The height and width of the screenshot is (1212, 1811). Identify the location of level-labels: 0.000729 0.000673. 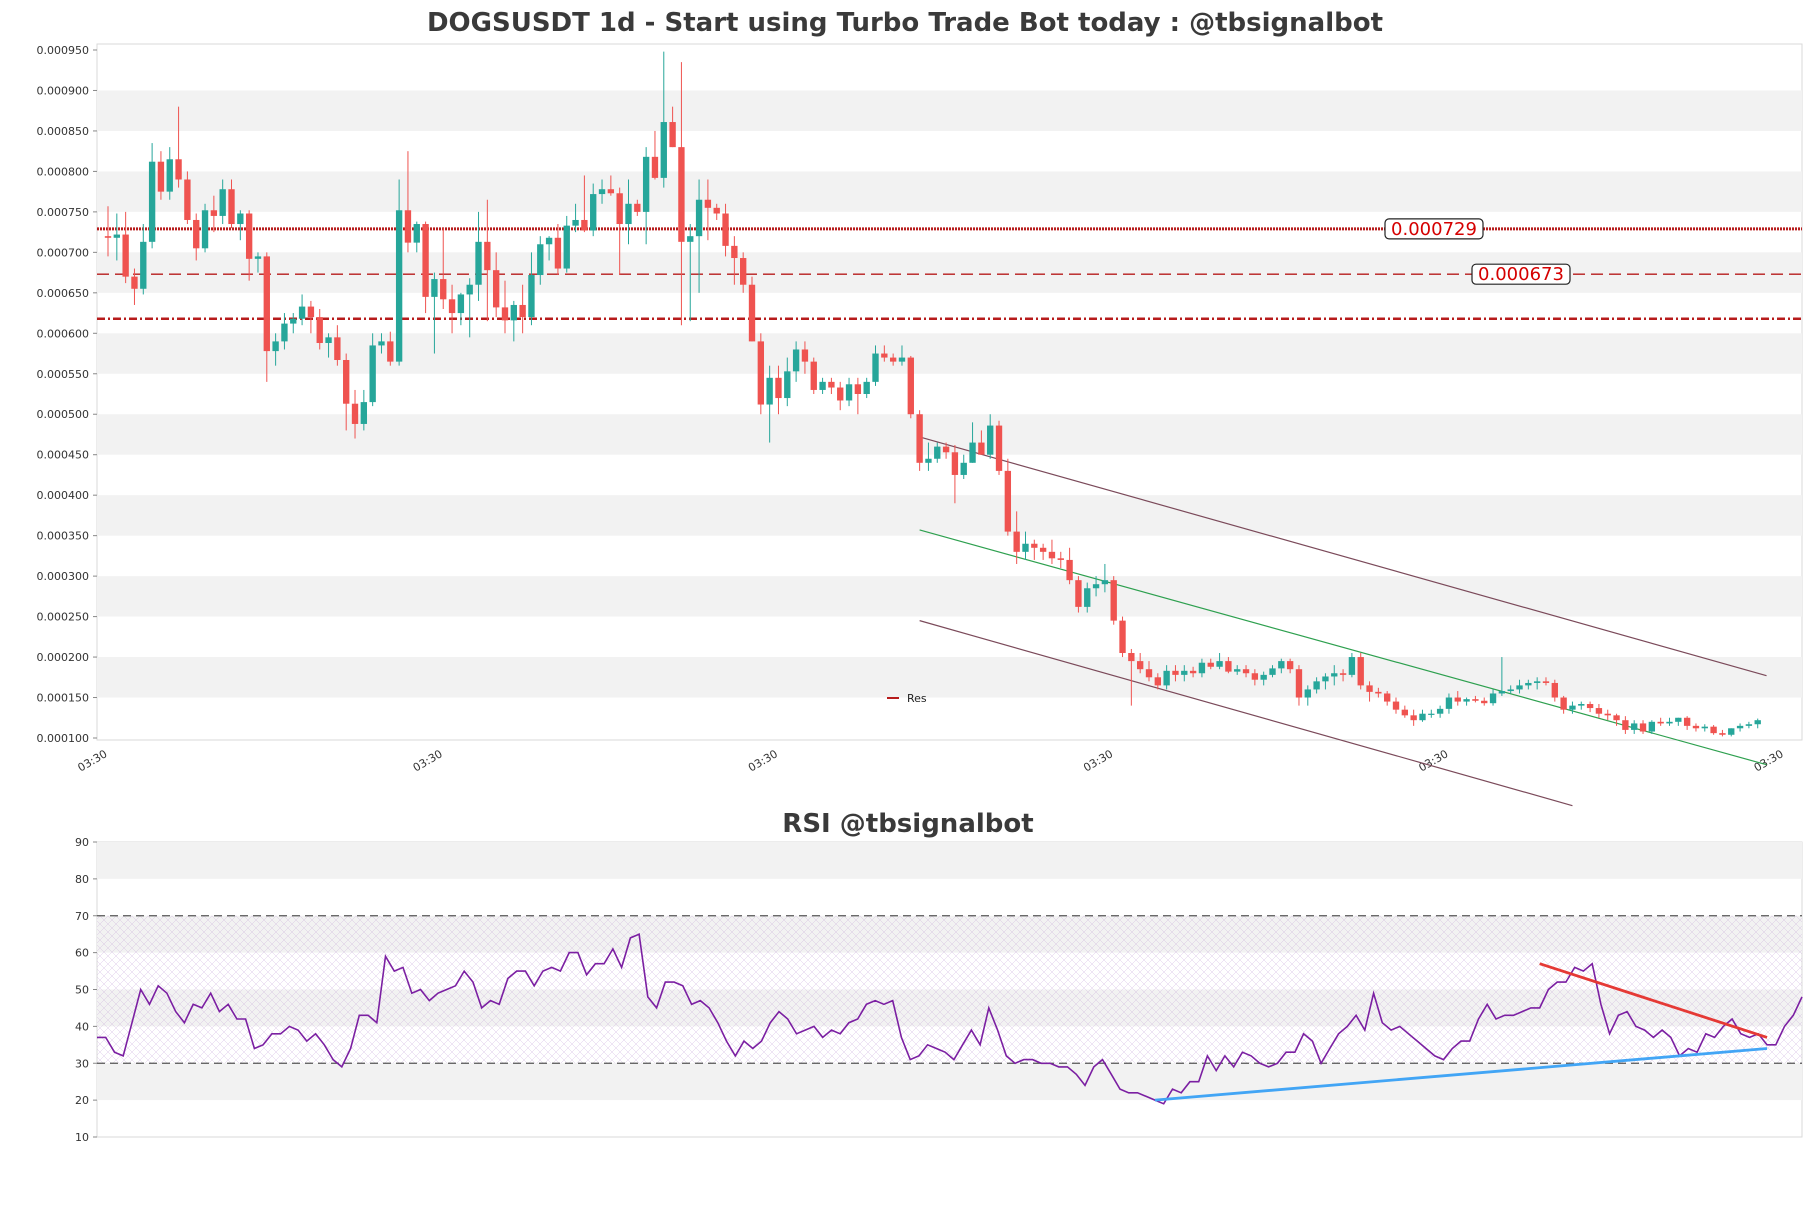
(1477, 251).